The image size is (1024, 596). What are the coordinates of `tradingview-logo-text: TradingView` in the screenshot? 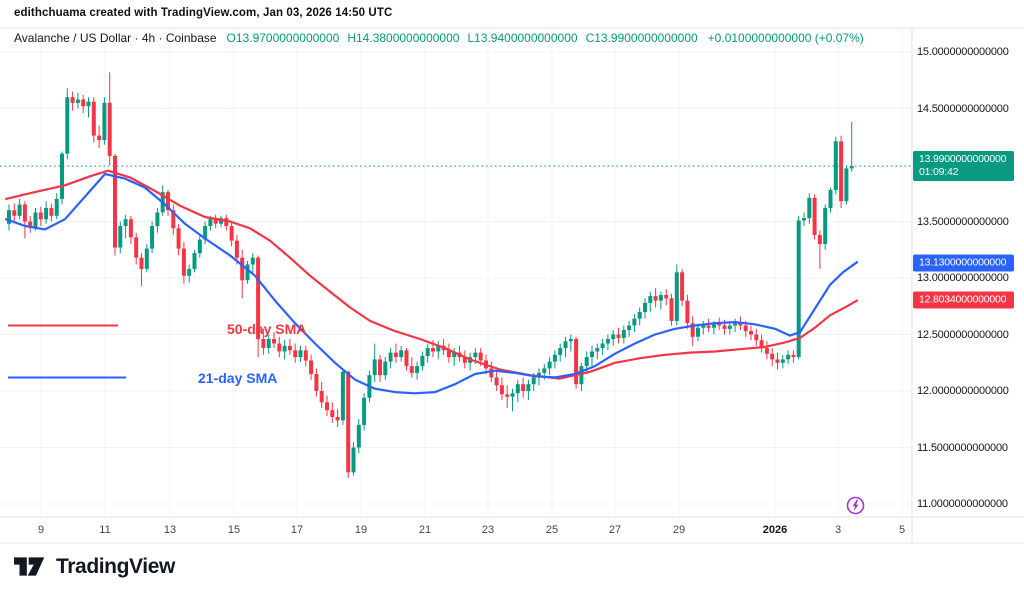 It's located at (115, 566).